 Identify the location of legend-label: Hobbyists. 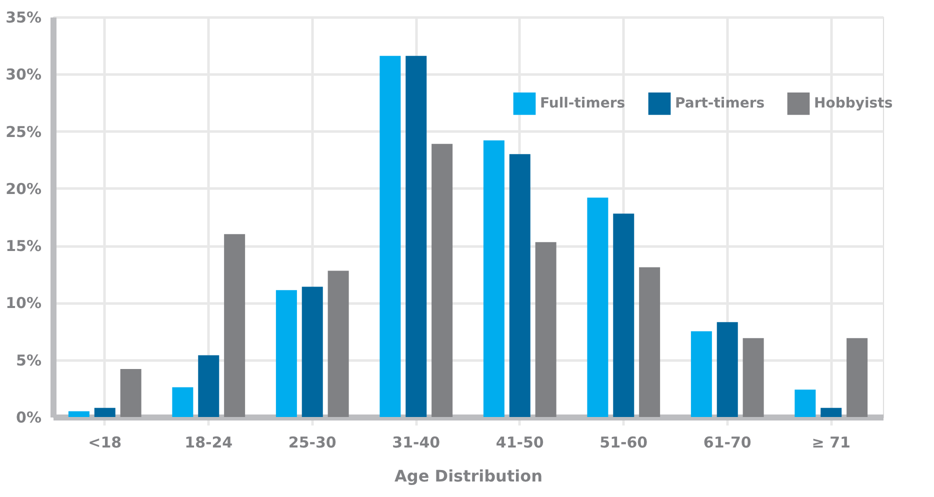
(853, 104).